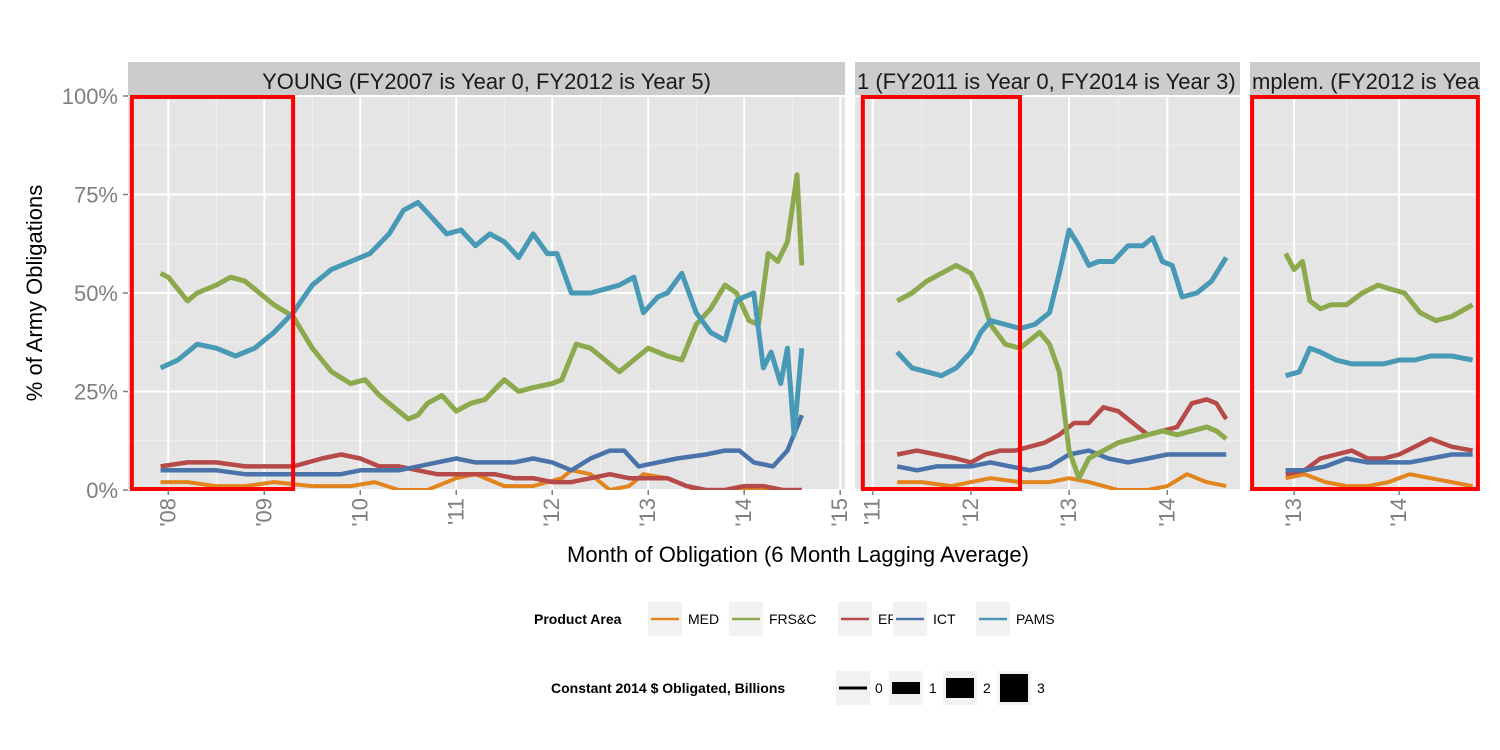  I want to click on y-tick-label: 25%, so click(96, 392).